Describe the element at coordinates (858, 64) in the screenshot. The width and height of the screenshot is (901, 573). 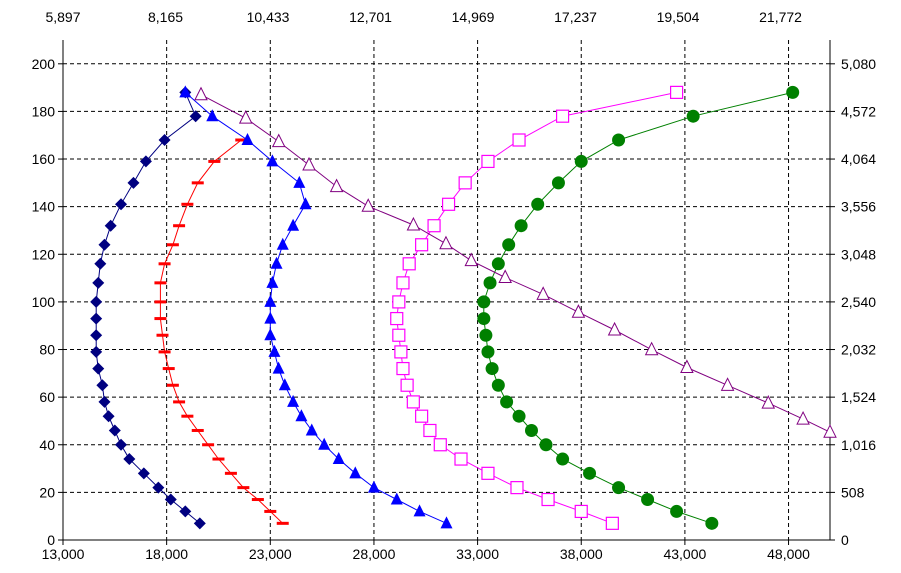
I see `right-tick-label: 5,080` at that location.